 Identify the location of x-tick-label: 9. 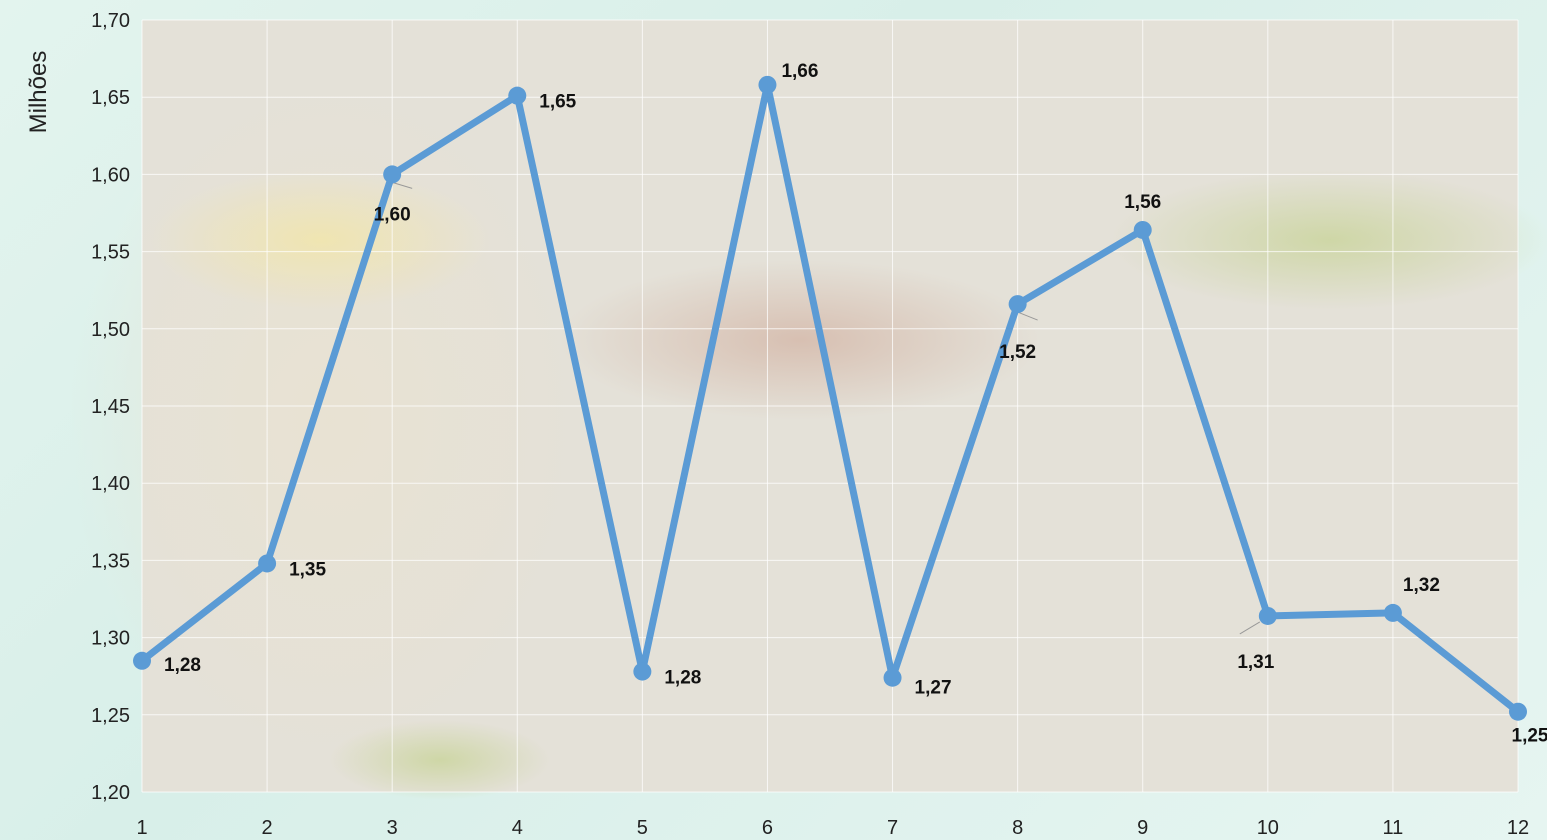
(1142, 828).